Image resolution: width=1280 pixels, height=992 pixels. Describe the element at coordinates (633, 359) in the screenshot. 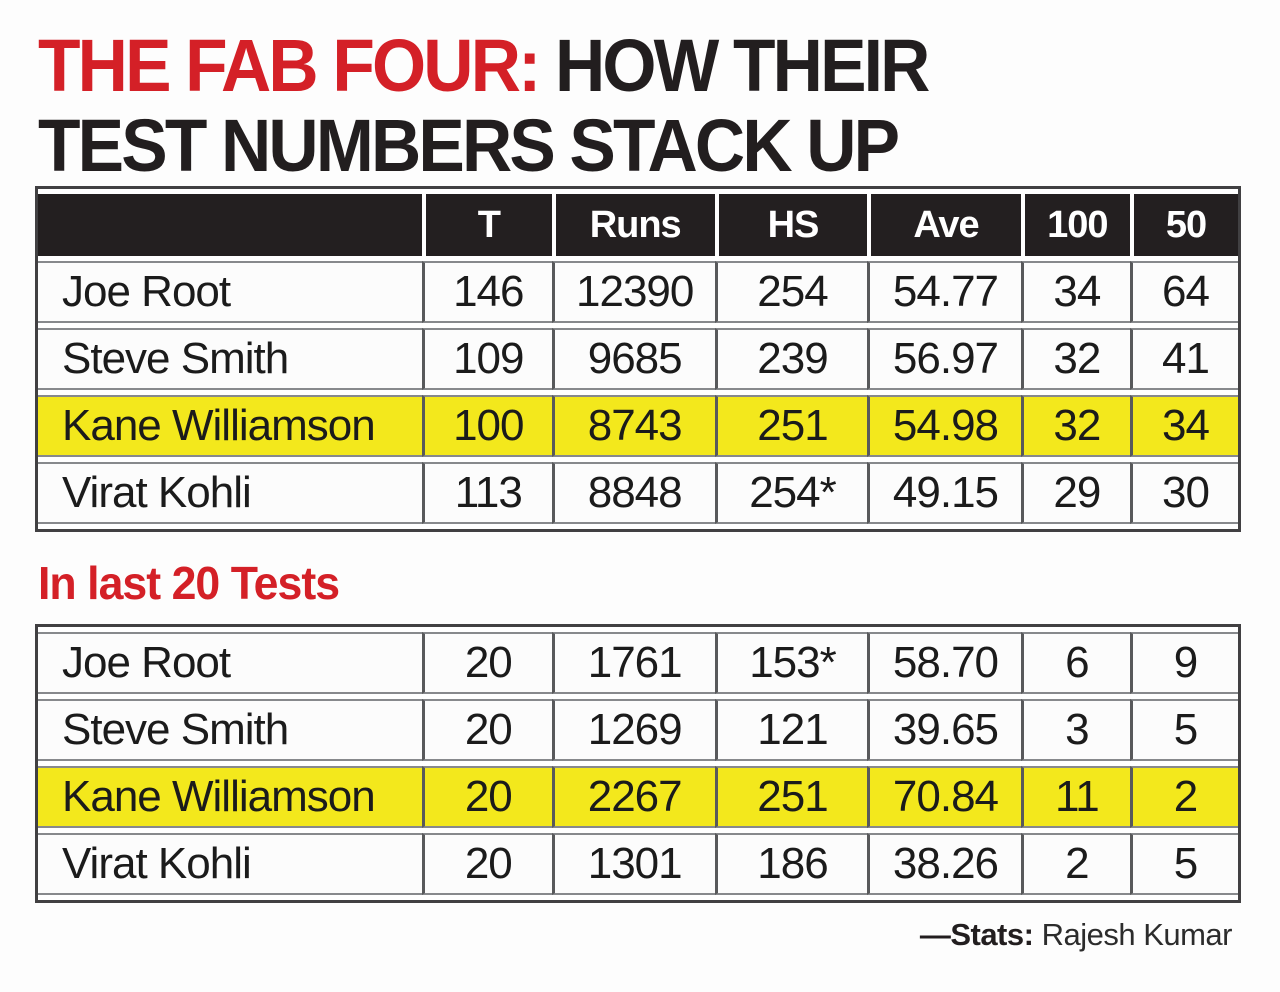

I see `stat-cell-runs: 9685` at that location.